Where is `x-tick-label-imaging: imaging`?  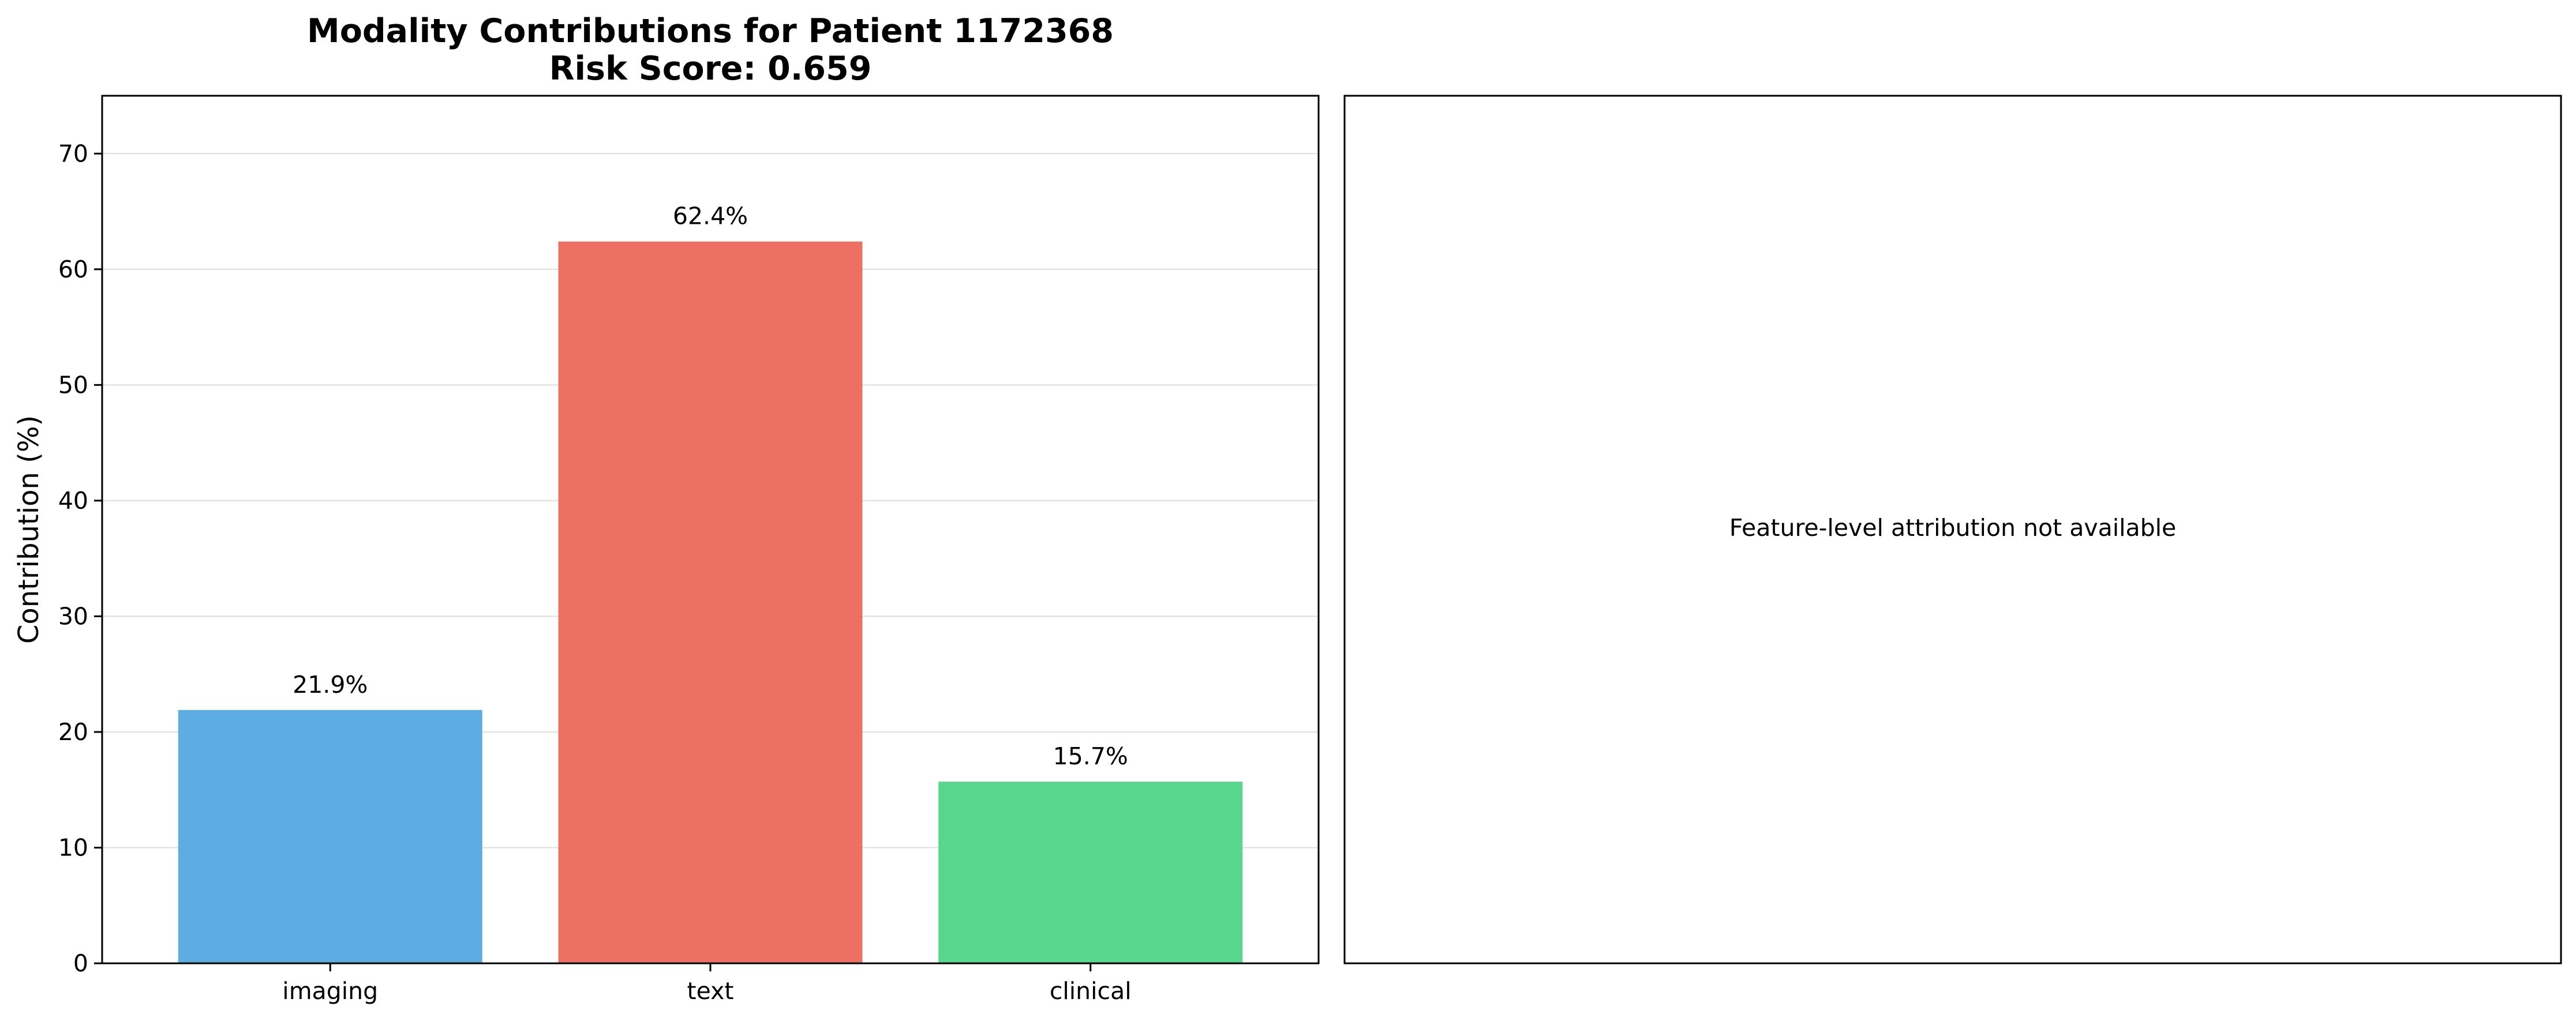 x-tick-label-imaging: imaging is located at coordinates (330, 991).